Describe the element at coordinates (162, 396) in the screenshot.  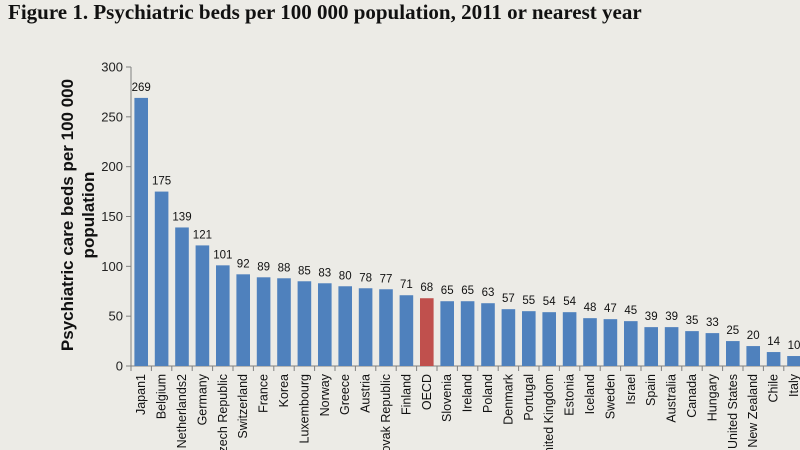
I see `x-tick-label: Belgium` at that location.